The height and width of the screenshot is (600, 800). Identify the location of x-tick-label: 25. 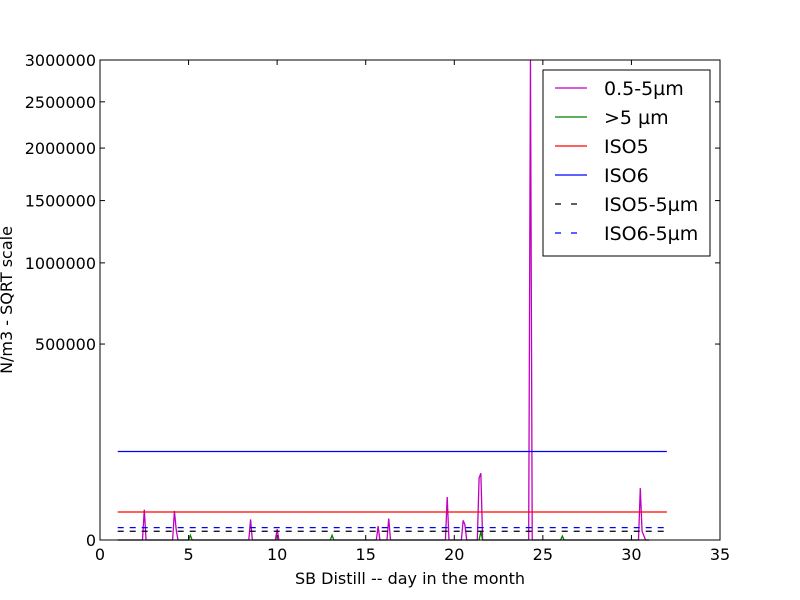
(543, 554).